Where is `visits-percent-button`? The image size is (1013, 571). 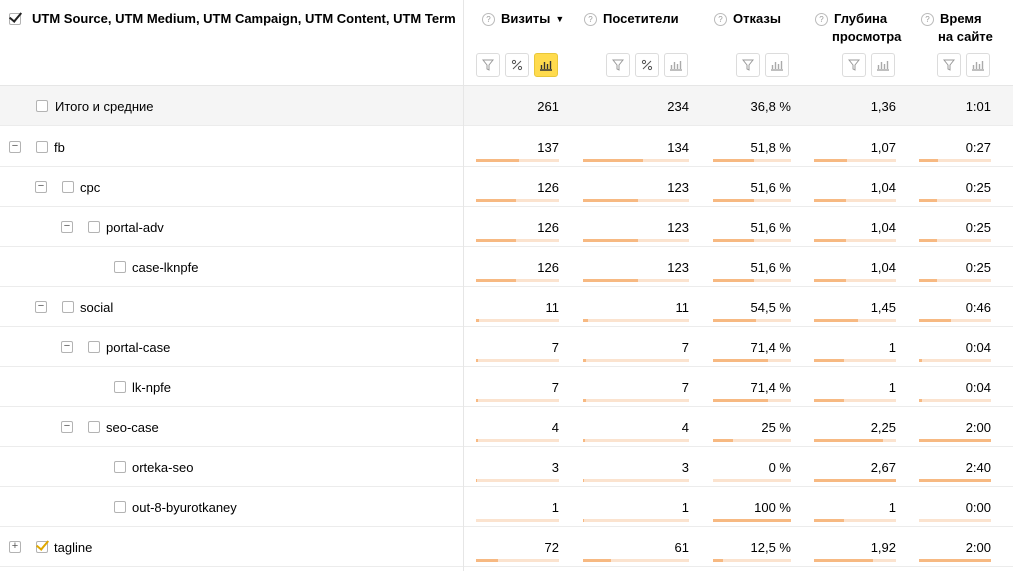 visits-percent-button is located at coordinates (517, 65).